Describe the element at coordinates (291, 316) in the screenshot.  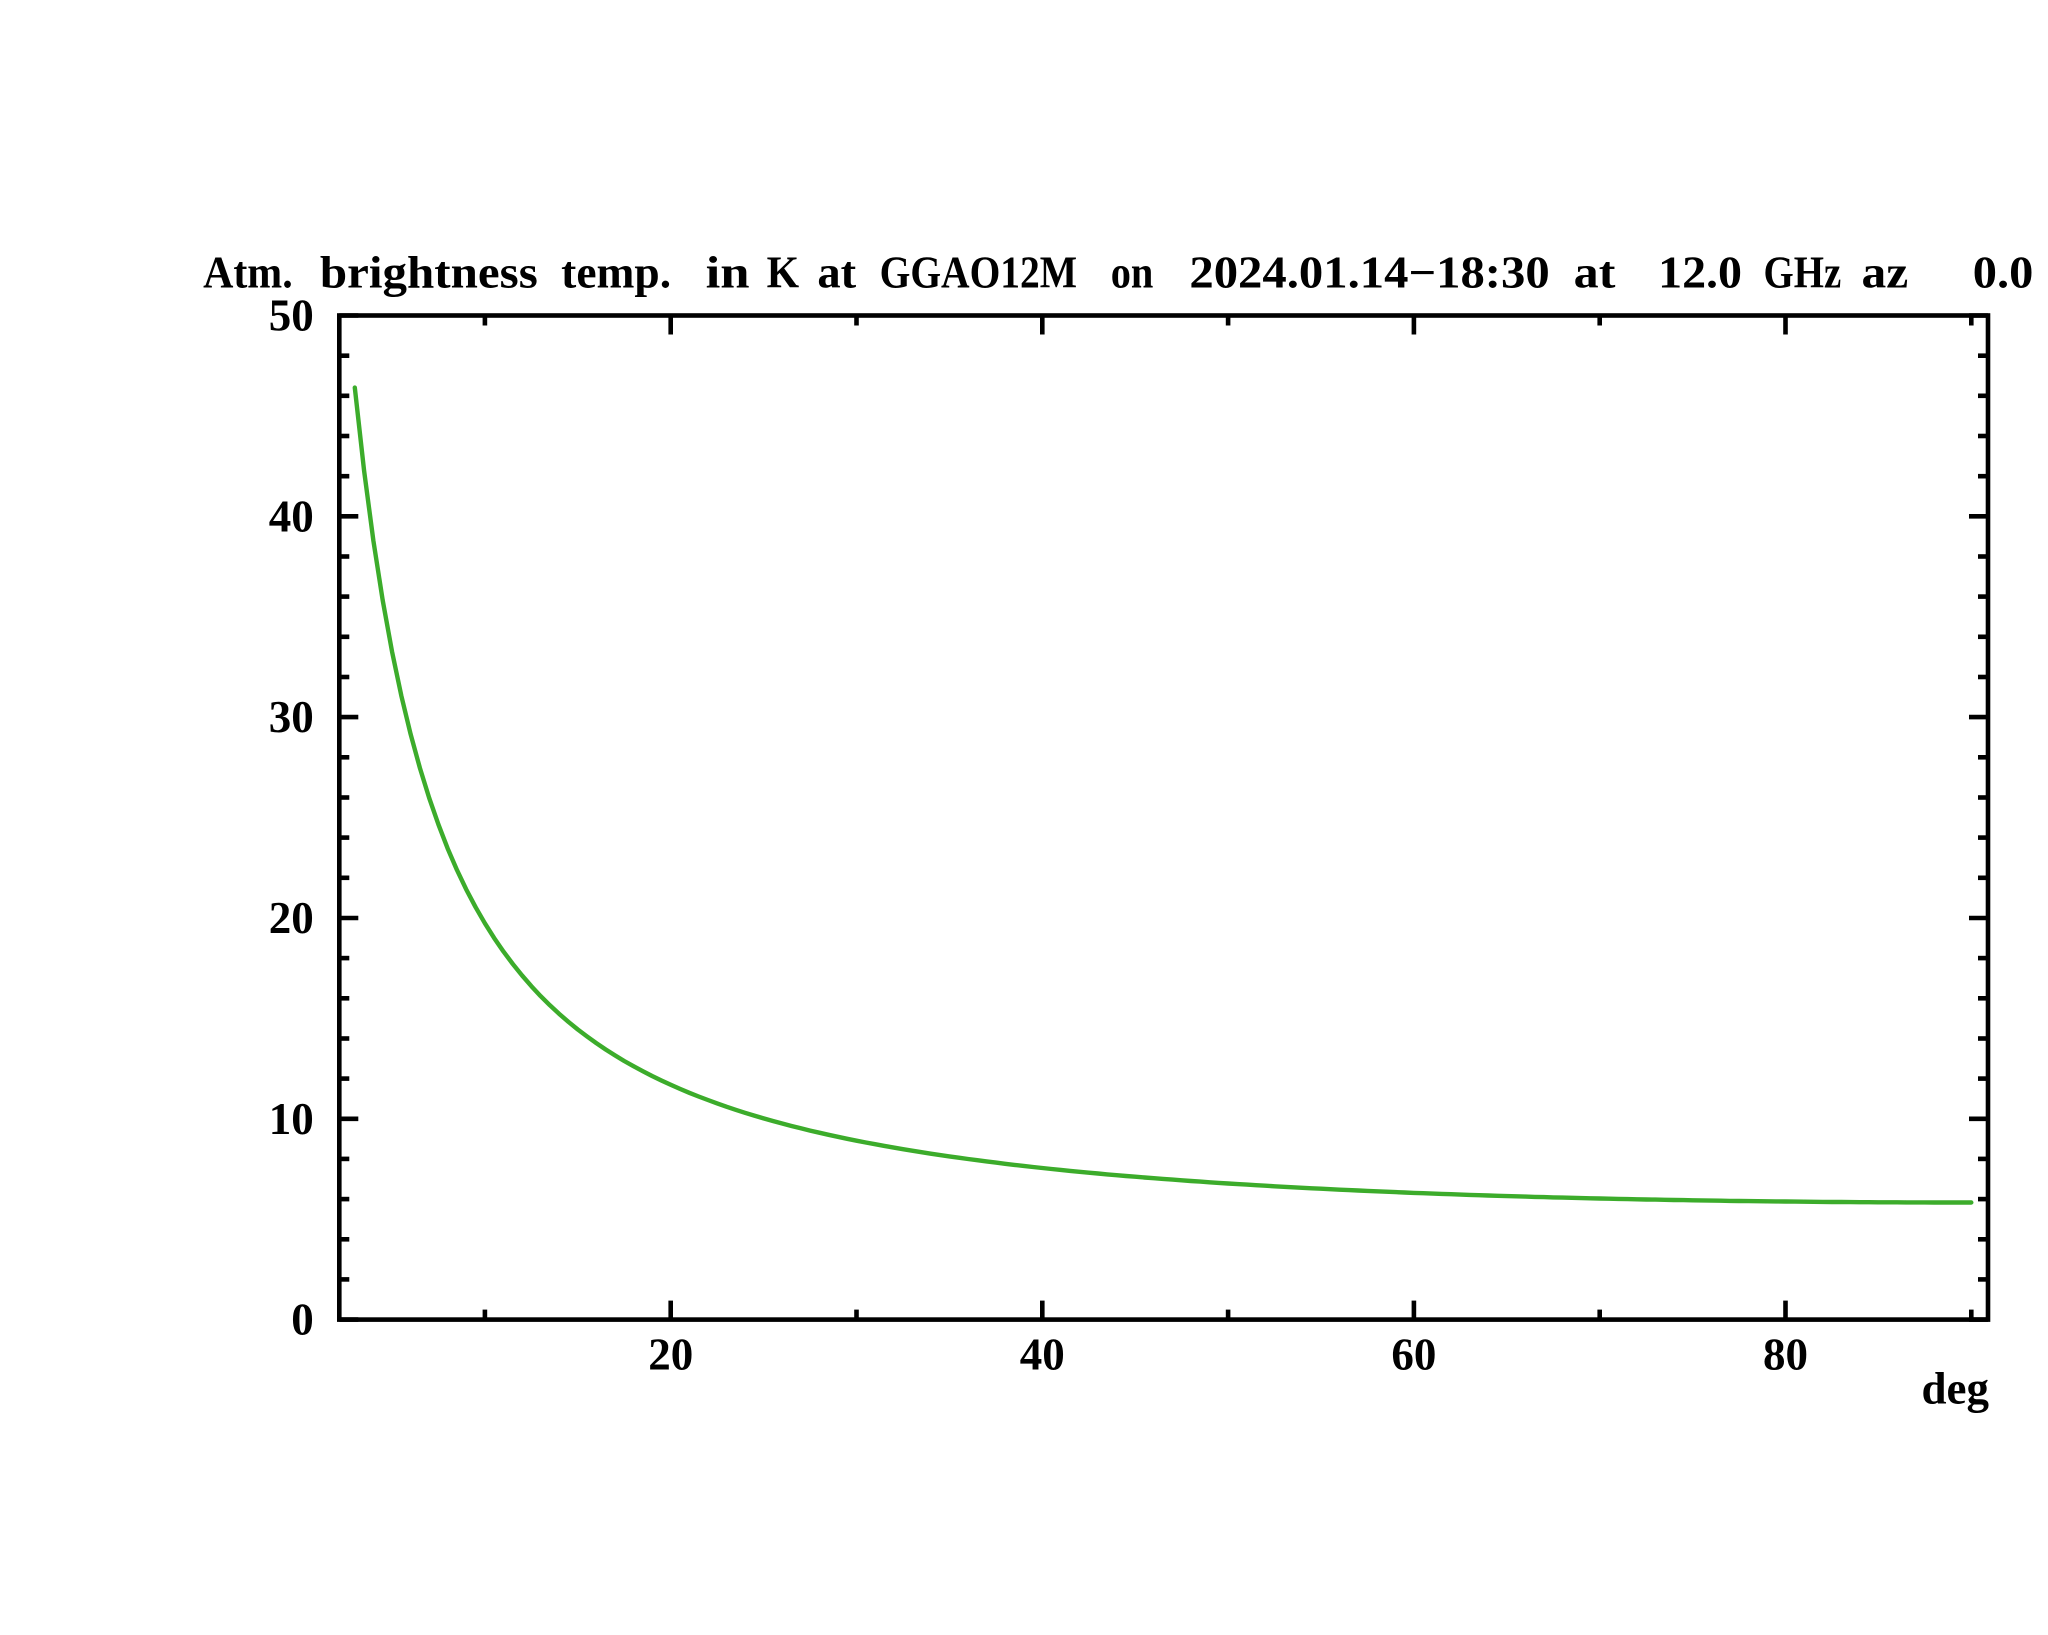
I see `svg-text: 50` at that location.